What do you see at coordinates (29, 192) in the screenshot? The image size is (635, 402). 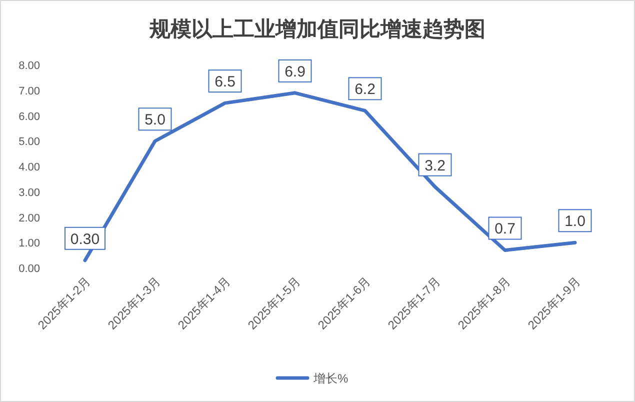 I see `ytick: 3.00` at bounding box center [29, 192].